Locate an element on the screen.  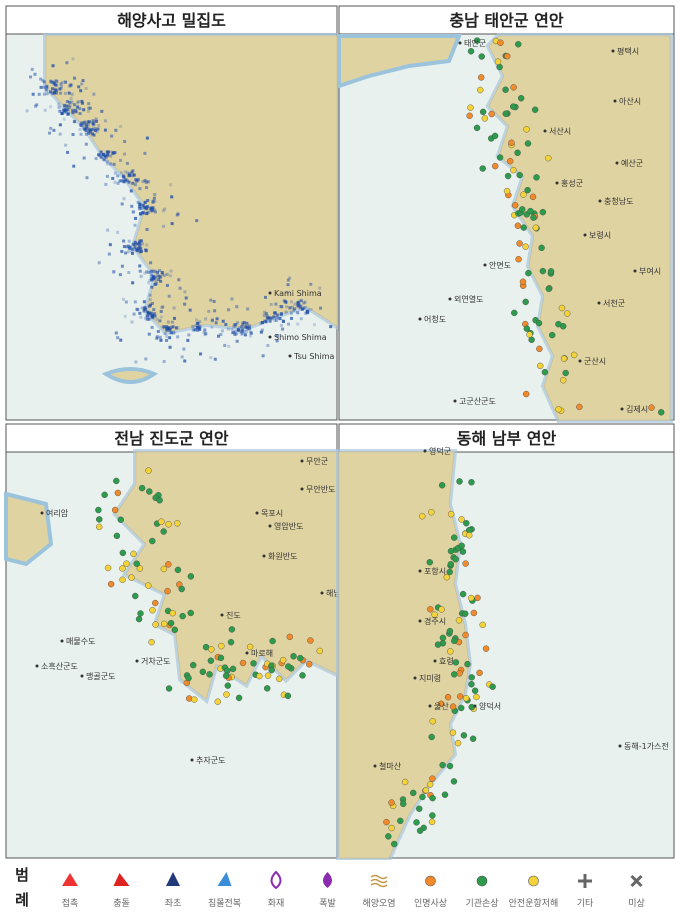
panel-header is located at coordinates (506, 438).